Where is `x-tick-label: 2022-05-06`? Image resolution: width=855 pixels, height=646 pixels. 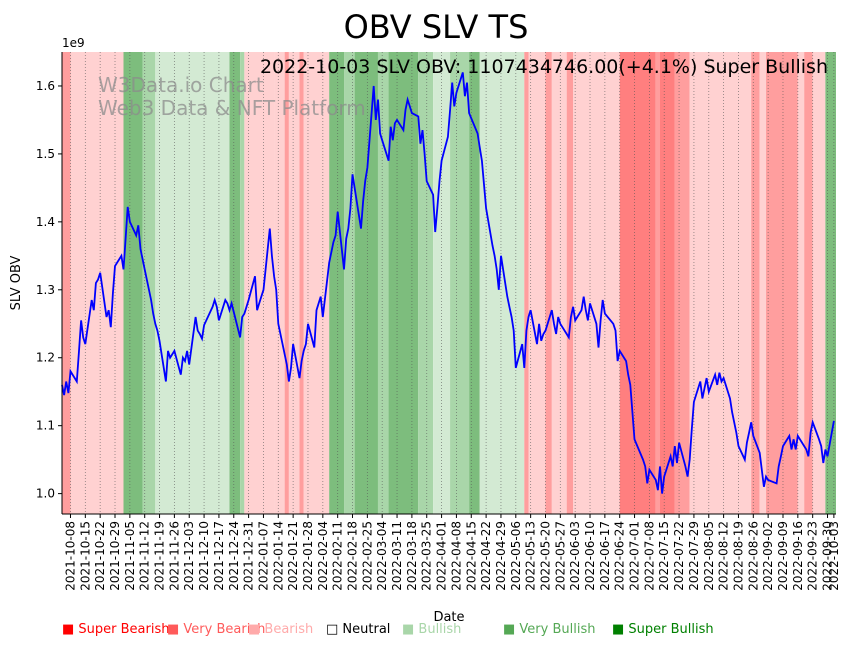 x-tick-label: 2022-05-06 is located at coordinates (516, 556).